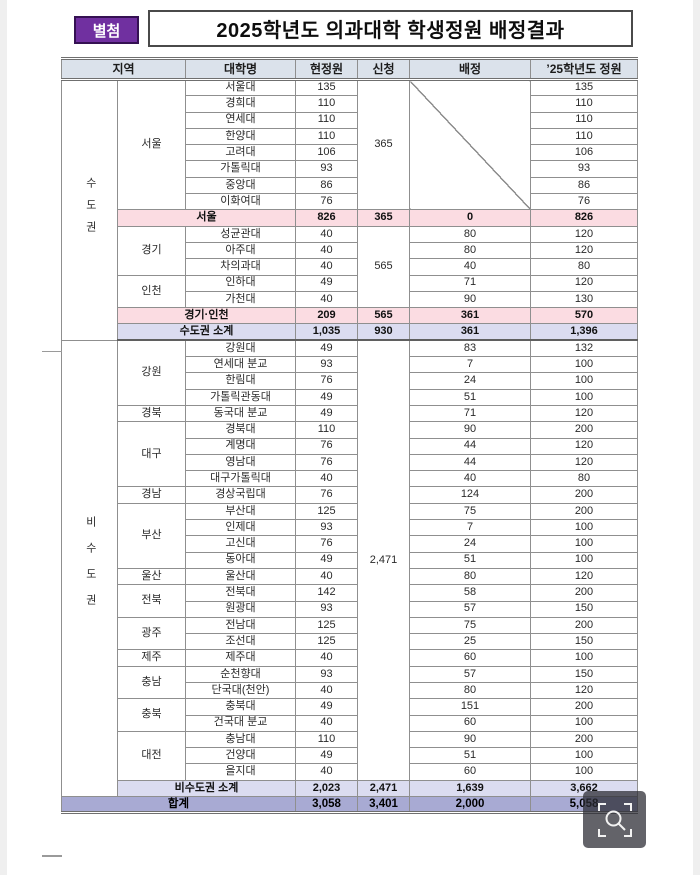 Image resolution: width=700 pixels, height=875 pixels. What do you see at coordinates (470, 495) in the screenshot?
I see `allocated-cell: 124` at bounding box center [470, 495].